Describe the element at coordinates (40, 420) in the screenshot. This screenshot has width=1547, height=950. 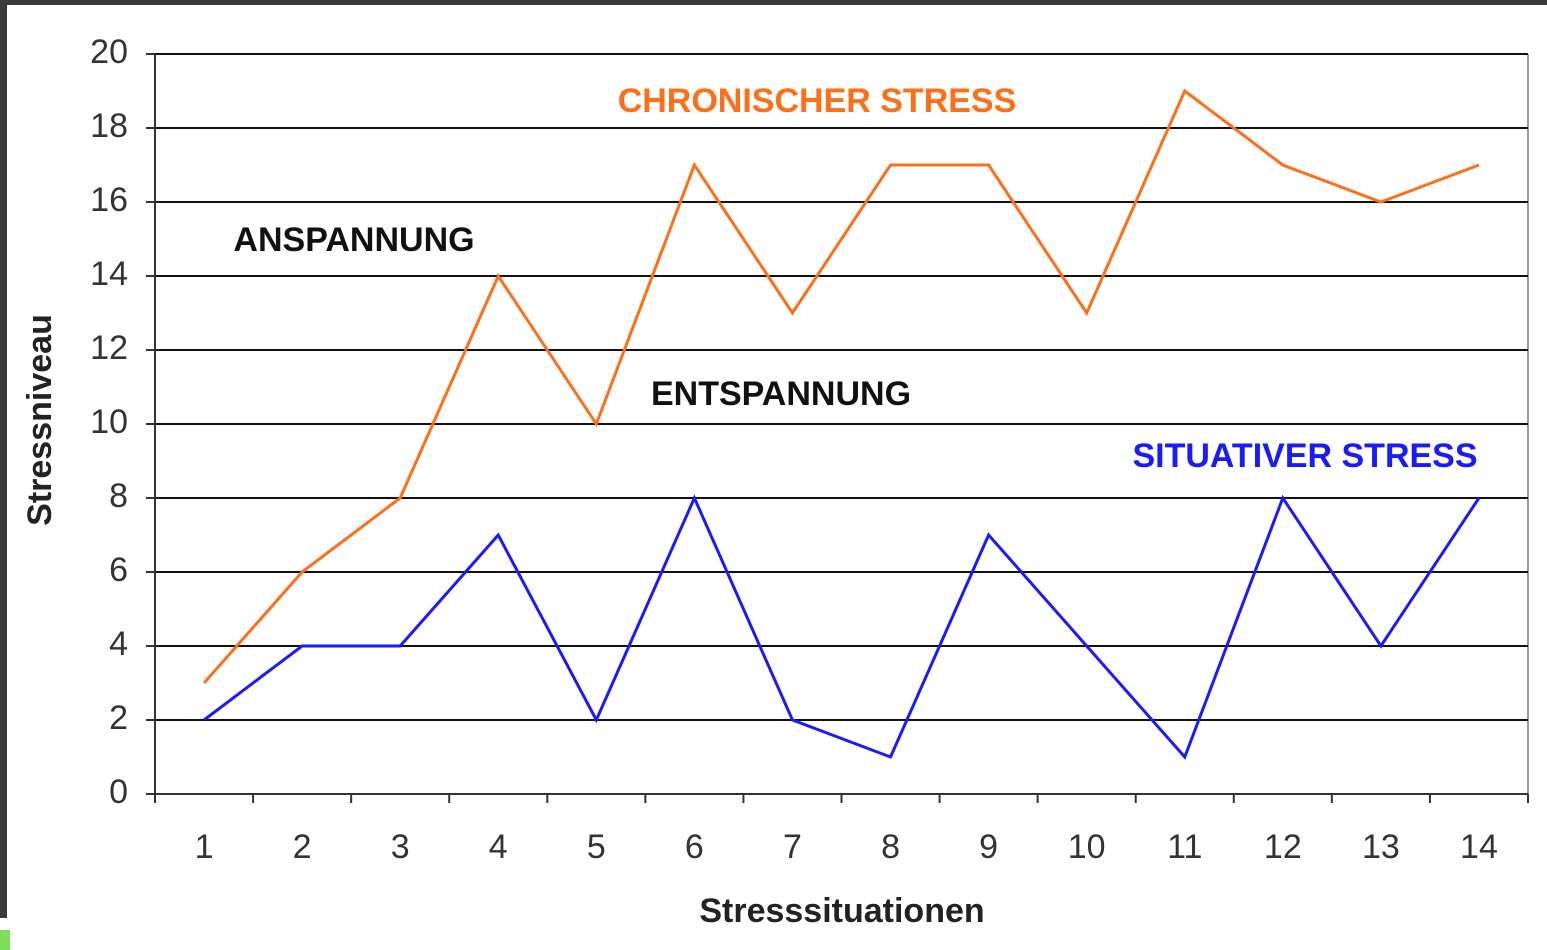
I see `y-axis-label: Stressniveau` at that location.